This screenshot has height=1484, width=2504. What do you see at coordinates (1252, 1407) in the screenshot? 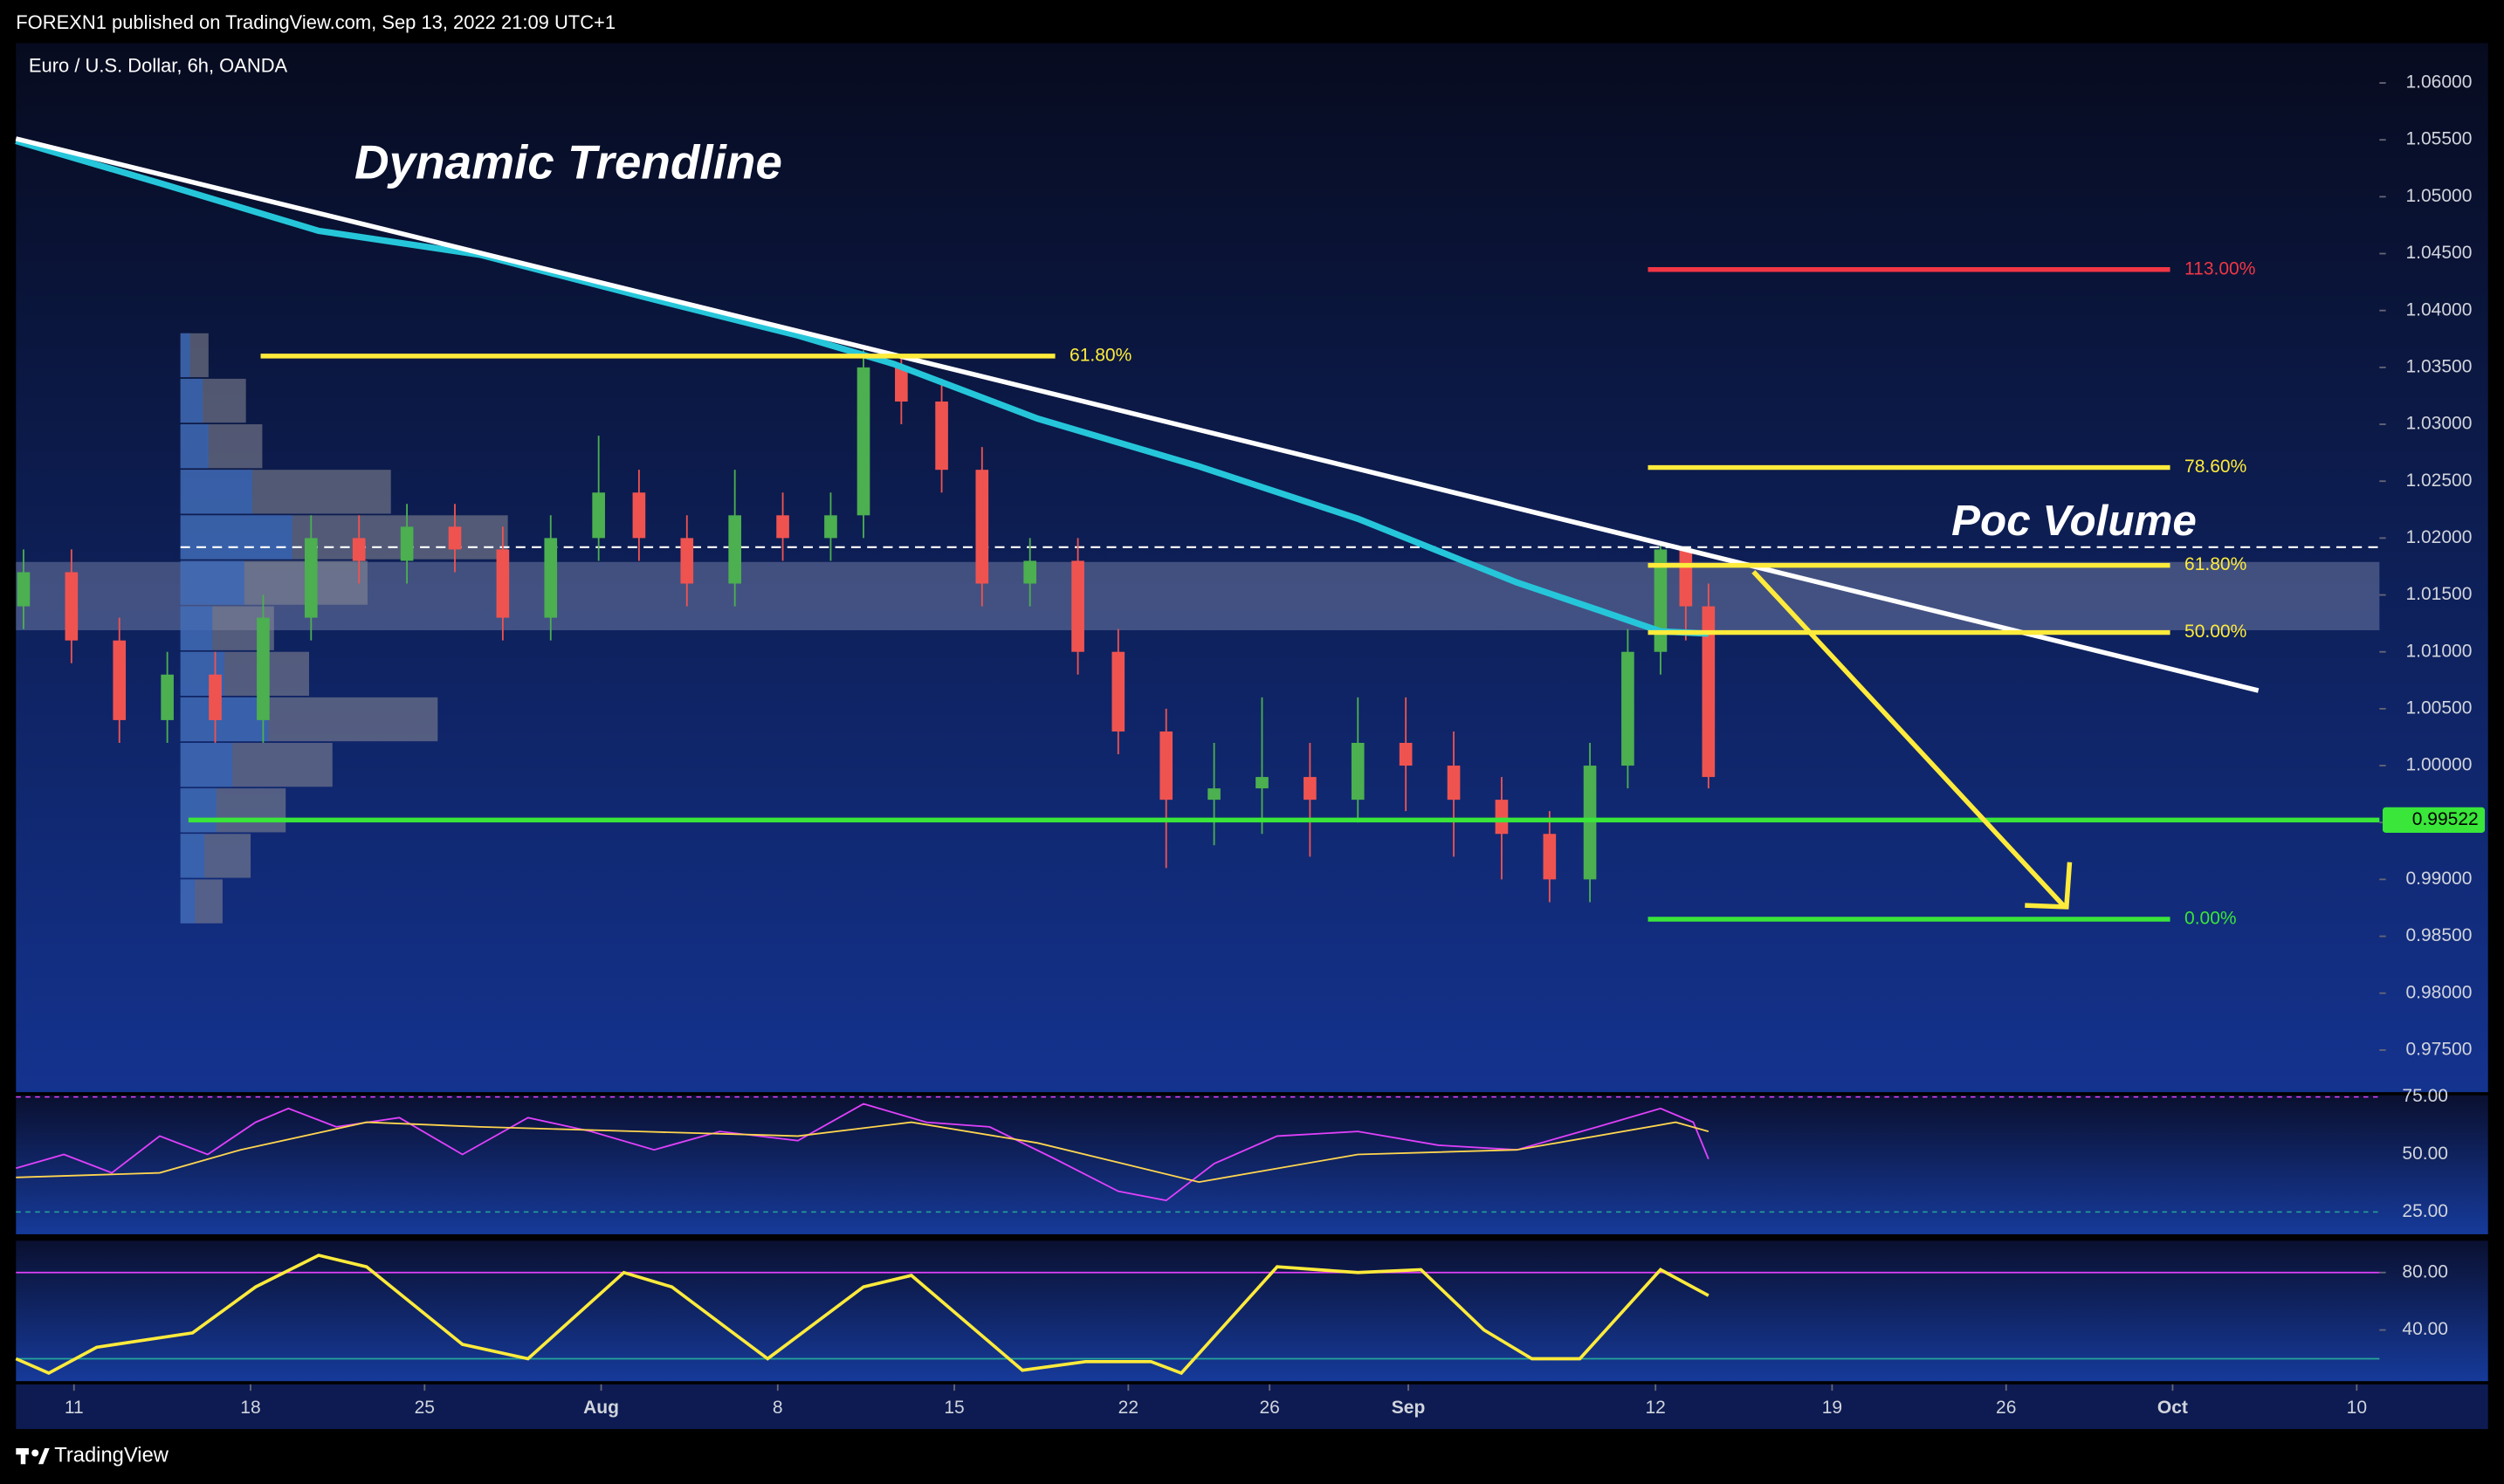
I see `time-axis` at bounding box center [1252, 1407].